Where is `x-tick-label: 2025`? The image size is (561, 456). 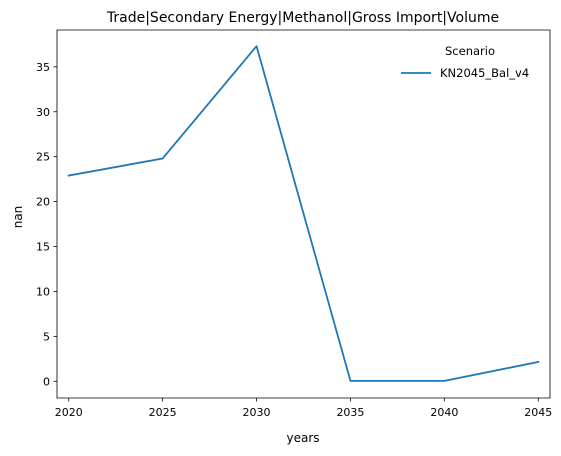
x-tick-label: 2025 is located at coordinates (163, 412).